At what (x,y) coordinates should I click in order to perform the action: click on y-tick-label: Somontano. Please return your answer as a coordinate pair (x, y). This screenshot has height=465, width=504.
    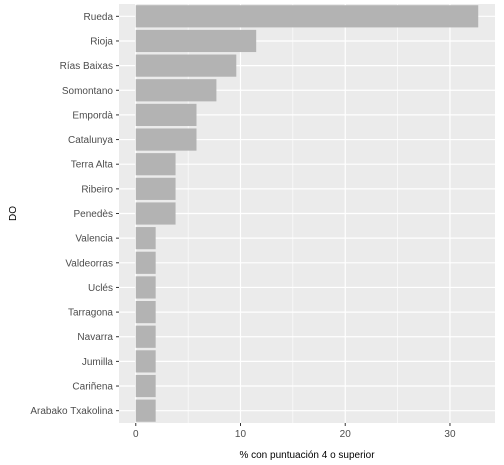
    Looking at the image, I should click on (88, 91).